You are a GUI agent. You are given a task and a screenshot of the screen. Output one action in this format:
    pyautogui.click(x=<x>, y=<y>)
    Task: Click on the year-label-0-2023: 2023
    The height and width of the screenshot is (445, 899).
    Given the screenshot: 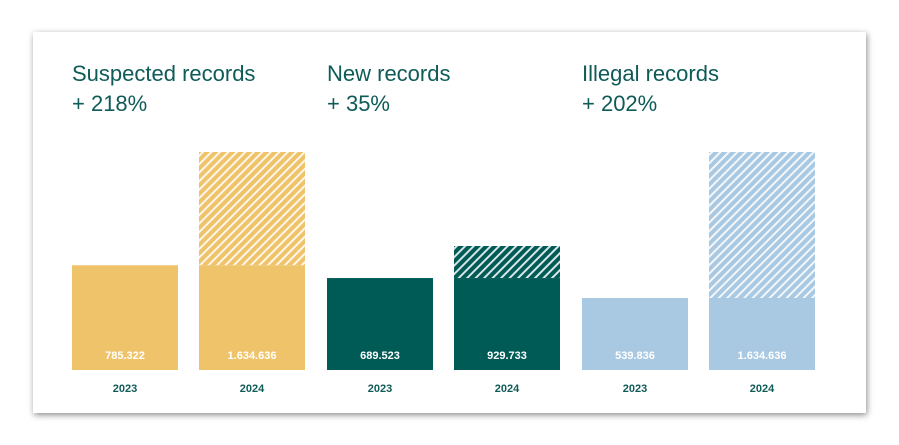 What is the action you would take?
    pyautogui.click(x=125, y=389)
    